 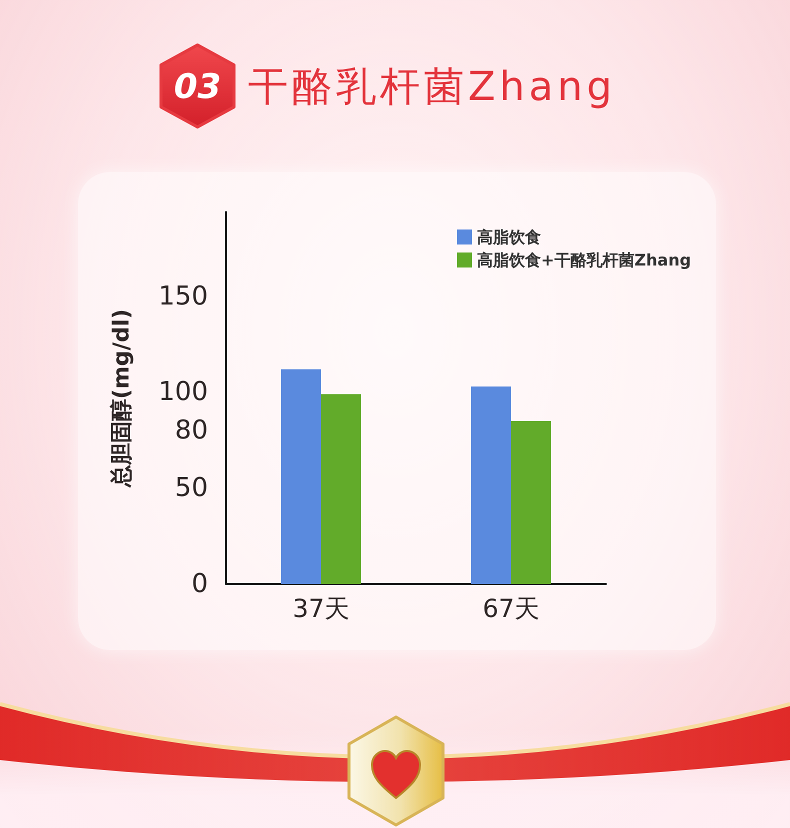 What do you see at coordinates (191, 488) in the screenshot?
I see `y-tick-label: 50` at bounding box center [191, 488].